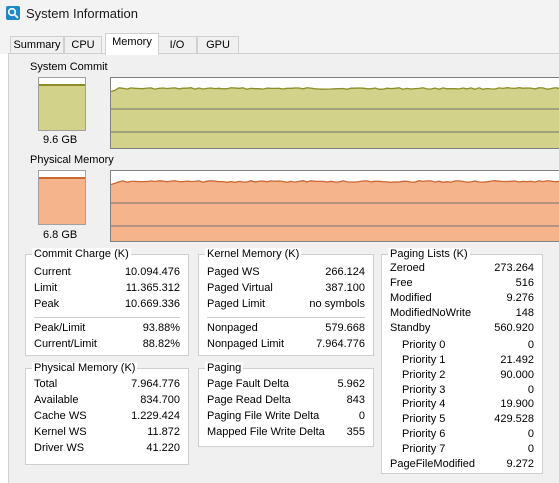  What do you see at coordinates (335, 210) in the screenshot?
I see `physical-area` at bounding box center [335, 210].